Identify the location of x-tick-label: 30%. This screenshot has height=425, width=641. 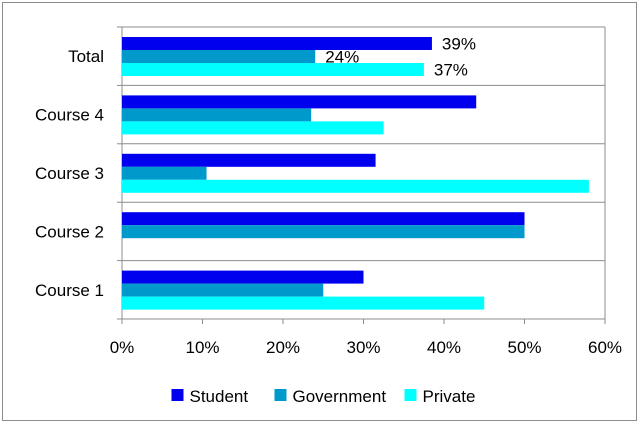
(363, 347).